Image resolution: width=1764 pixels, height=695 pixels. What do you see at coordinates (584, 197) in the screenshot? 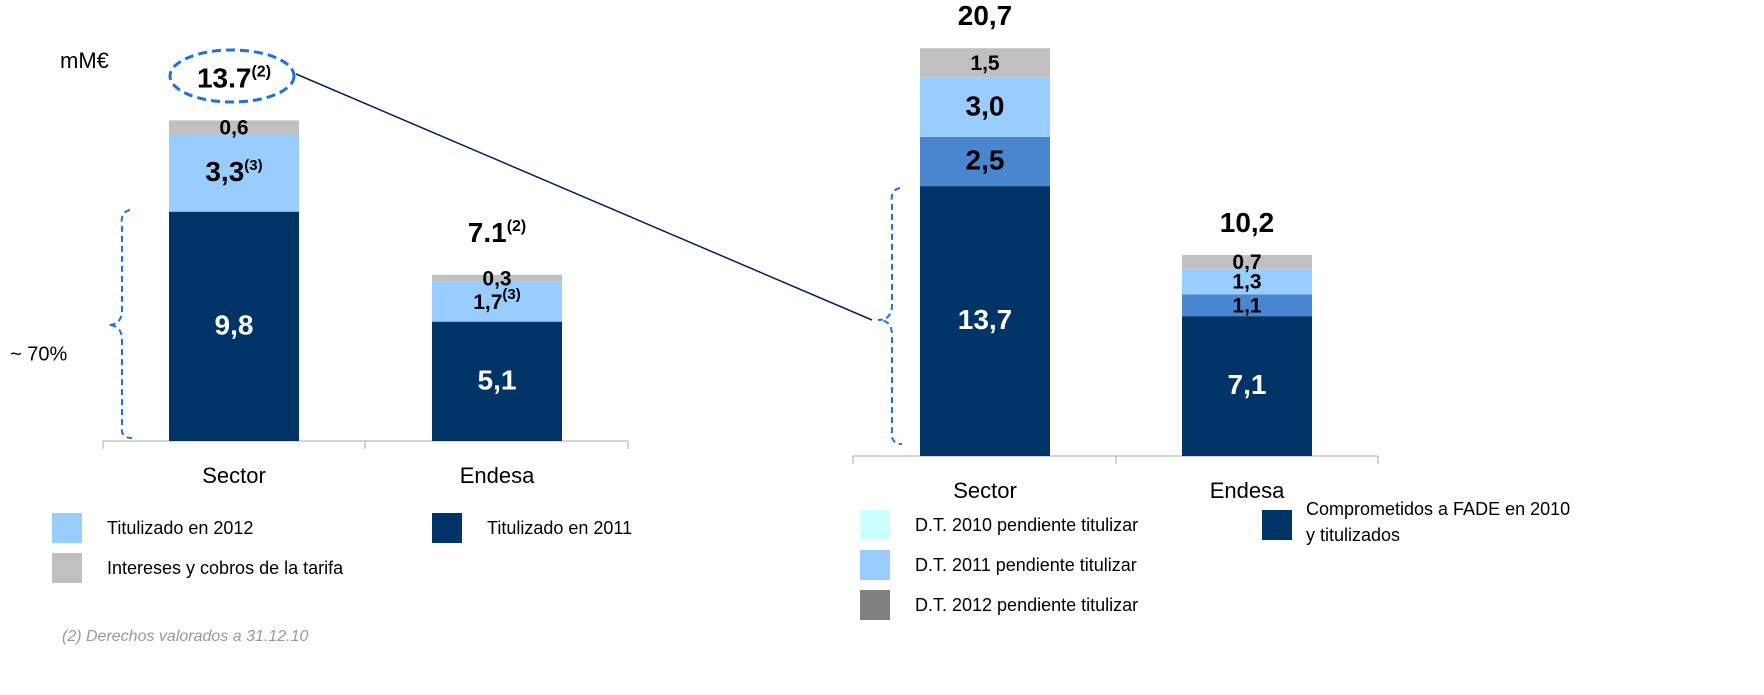
I see `connector-line` at bounding box center [584, 197].